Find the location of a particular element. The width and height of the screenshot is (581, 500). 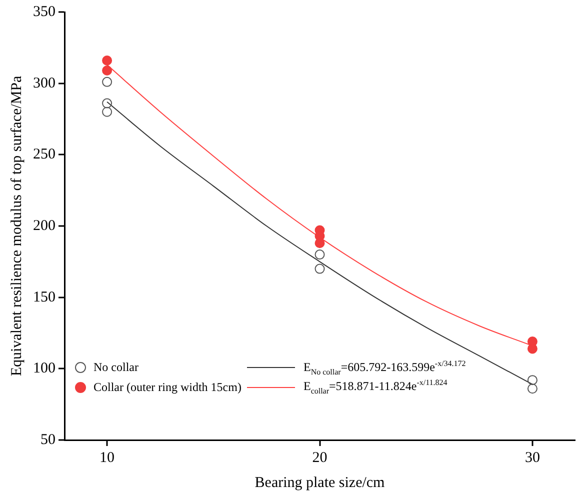

x-tick-label: 20 is located at coordinates (320, 458).